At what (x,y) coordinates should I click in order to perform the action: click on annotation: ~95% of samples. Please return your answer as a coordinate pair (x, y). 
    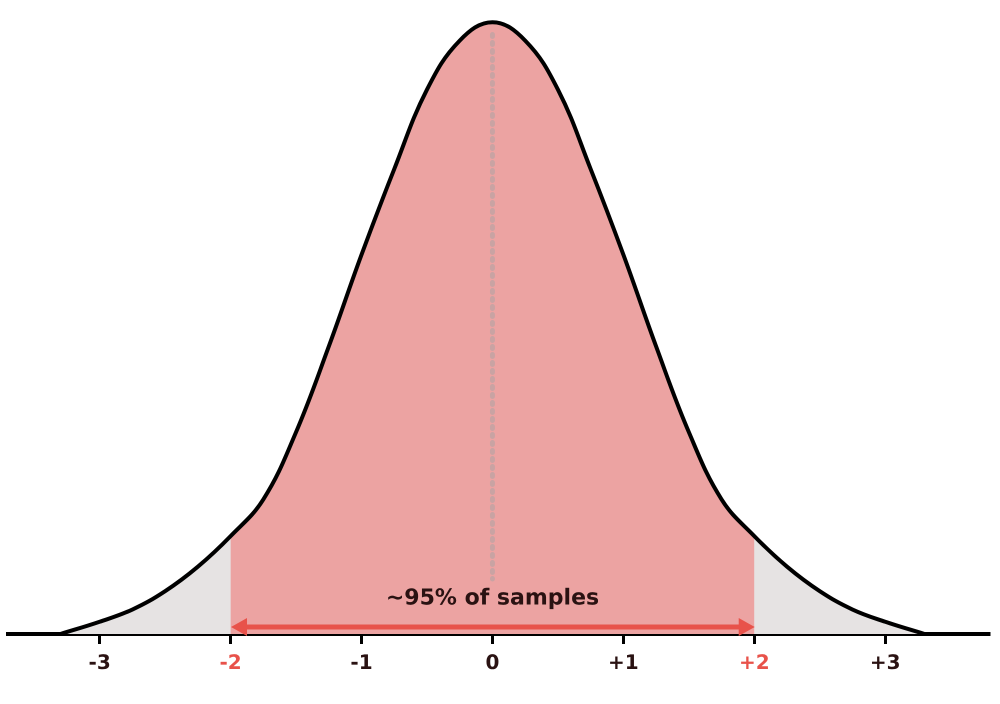
    Looking at the image, I should click on (493, 598).